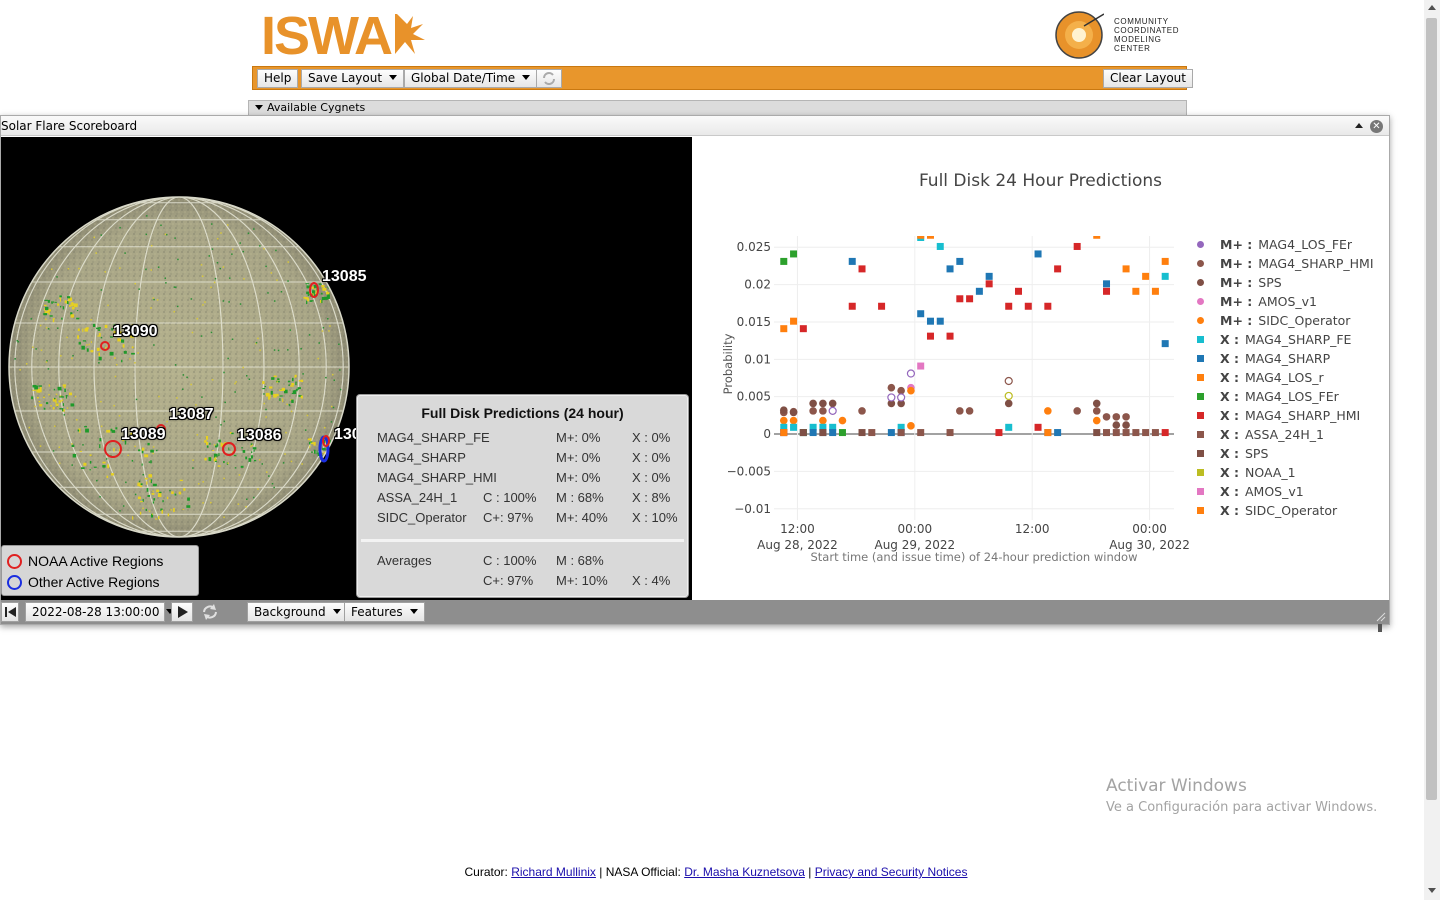 The height and width of the screenshot is (900, 1440). I want to click on datetime-select: 2022-08-28 13:00:00, so click(100, 612).